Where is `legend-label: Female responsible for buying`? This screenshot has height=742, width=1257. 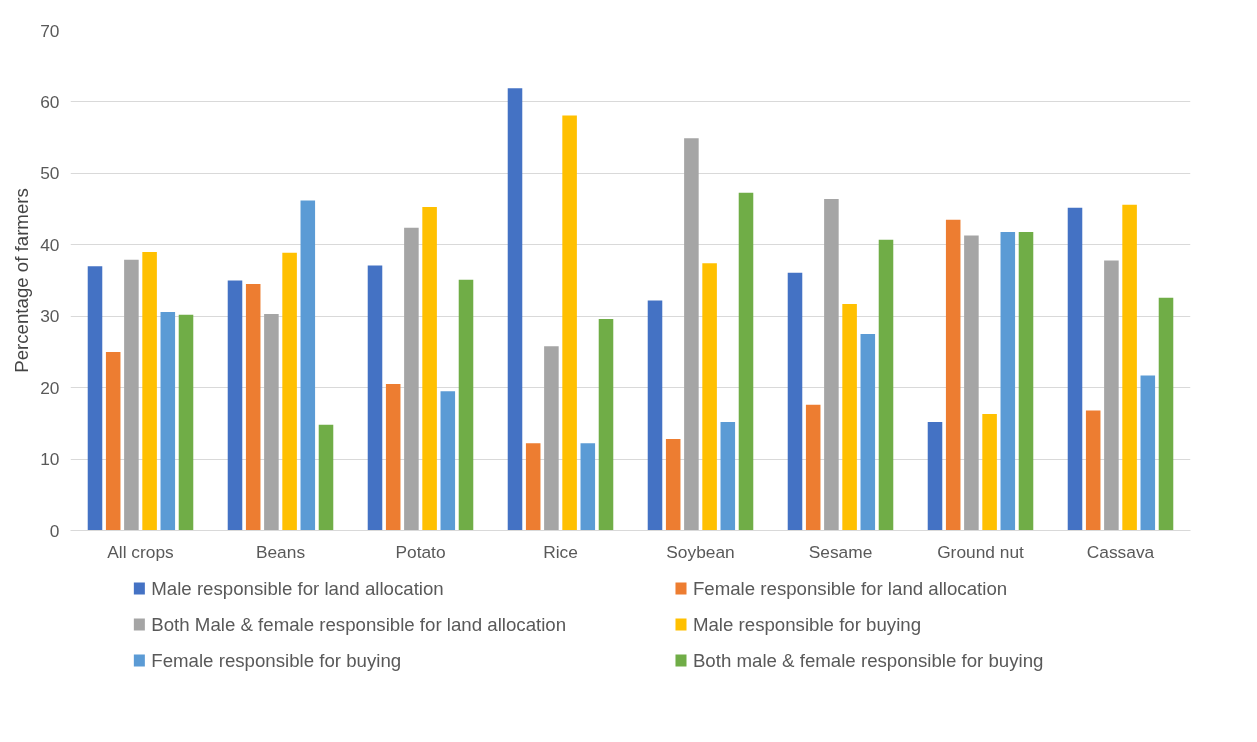
legend-label: Female responsible for buying is located at coordinates (276, 660).